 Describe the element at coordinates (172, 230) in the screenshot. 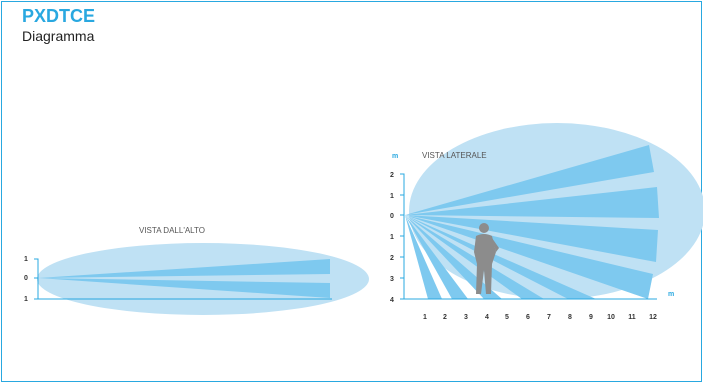

I see `top-view-label: VISTA DALL'ALTO` at that location.